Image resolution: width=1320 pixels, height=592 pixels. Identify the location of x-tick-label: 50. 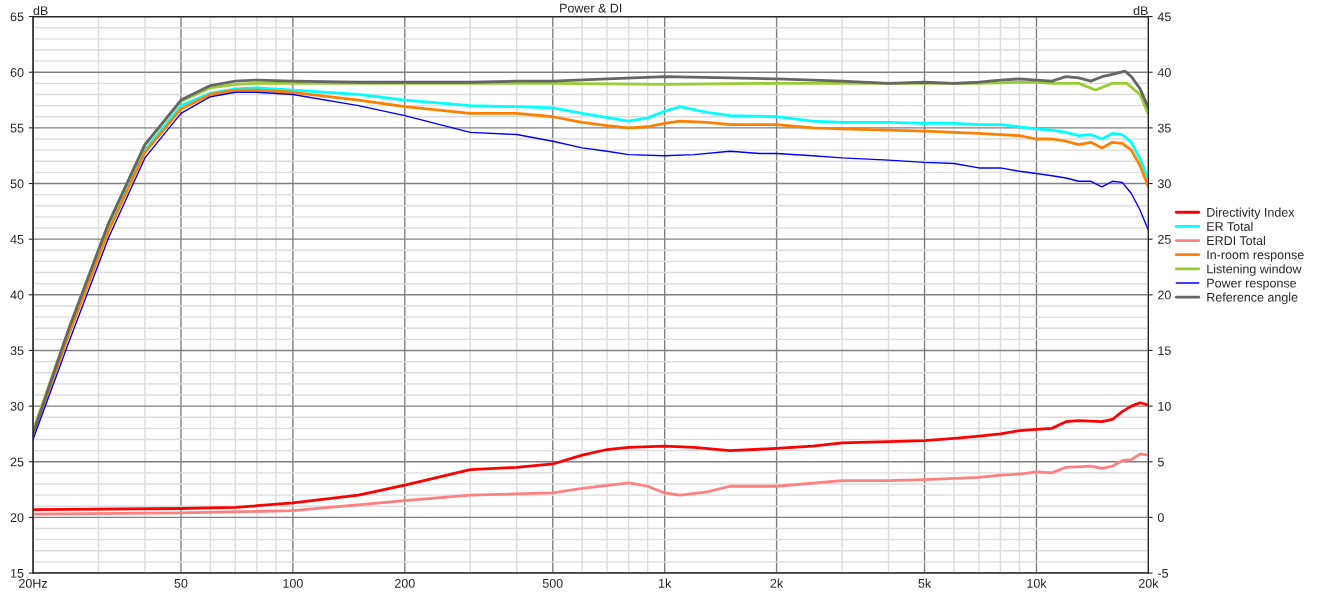
(181, 583).